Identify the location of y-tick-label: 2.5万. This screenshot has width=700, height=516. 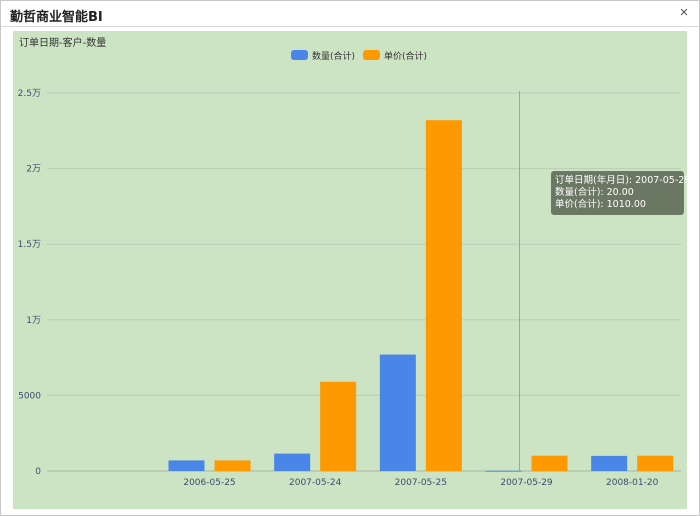
(29, 94).